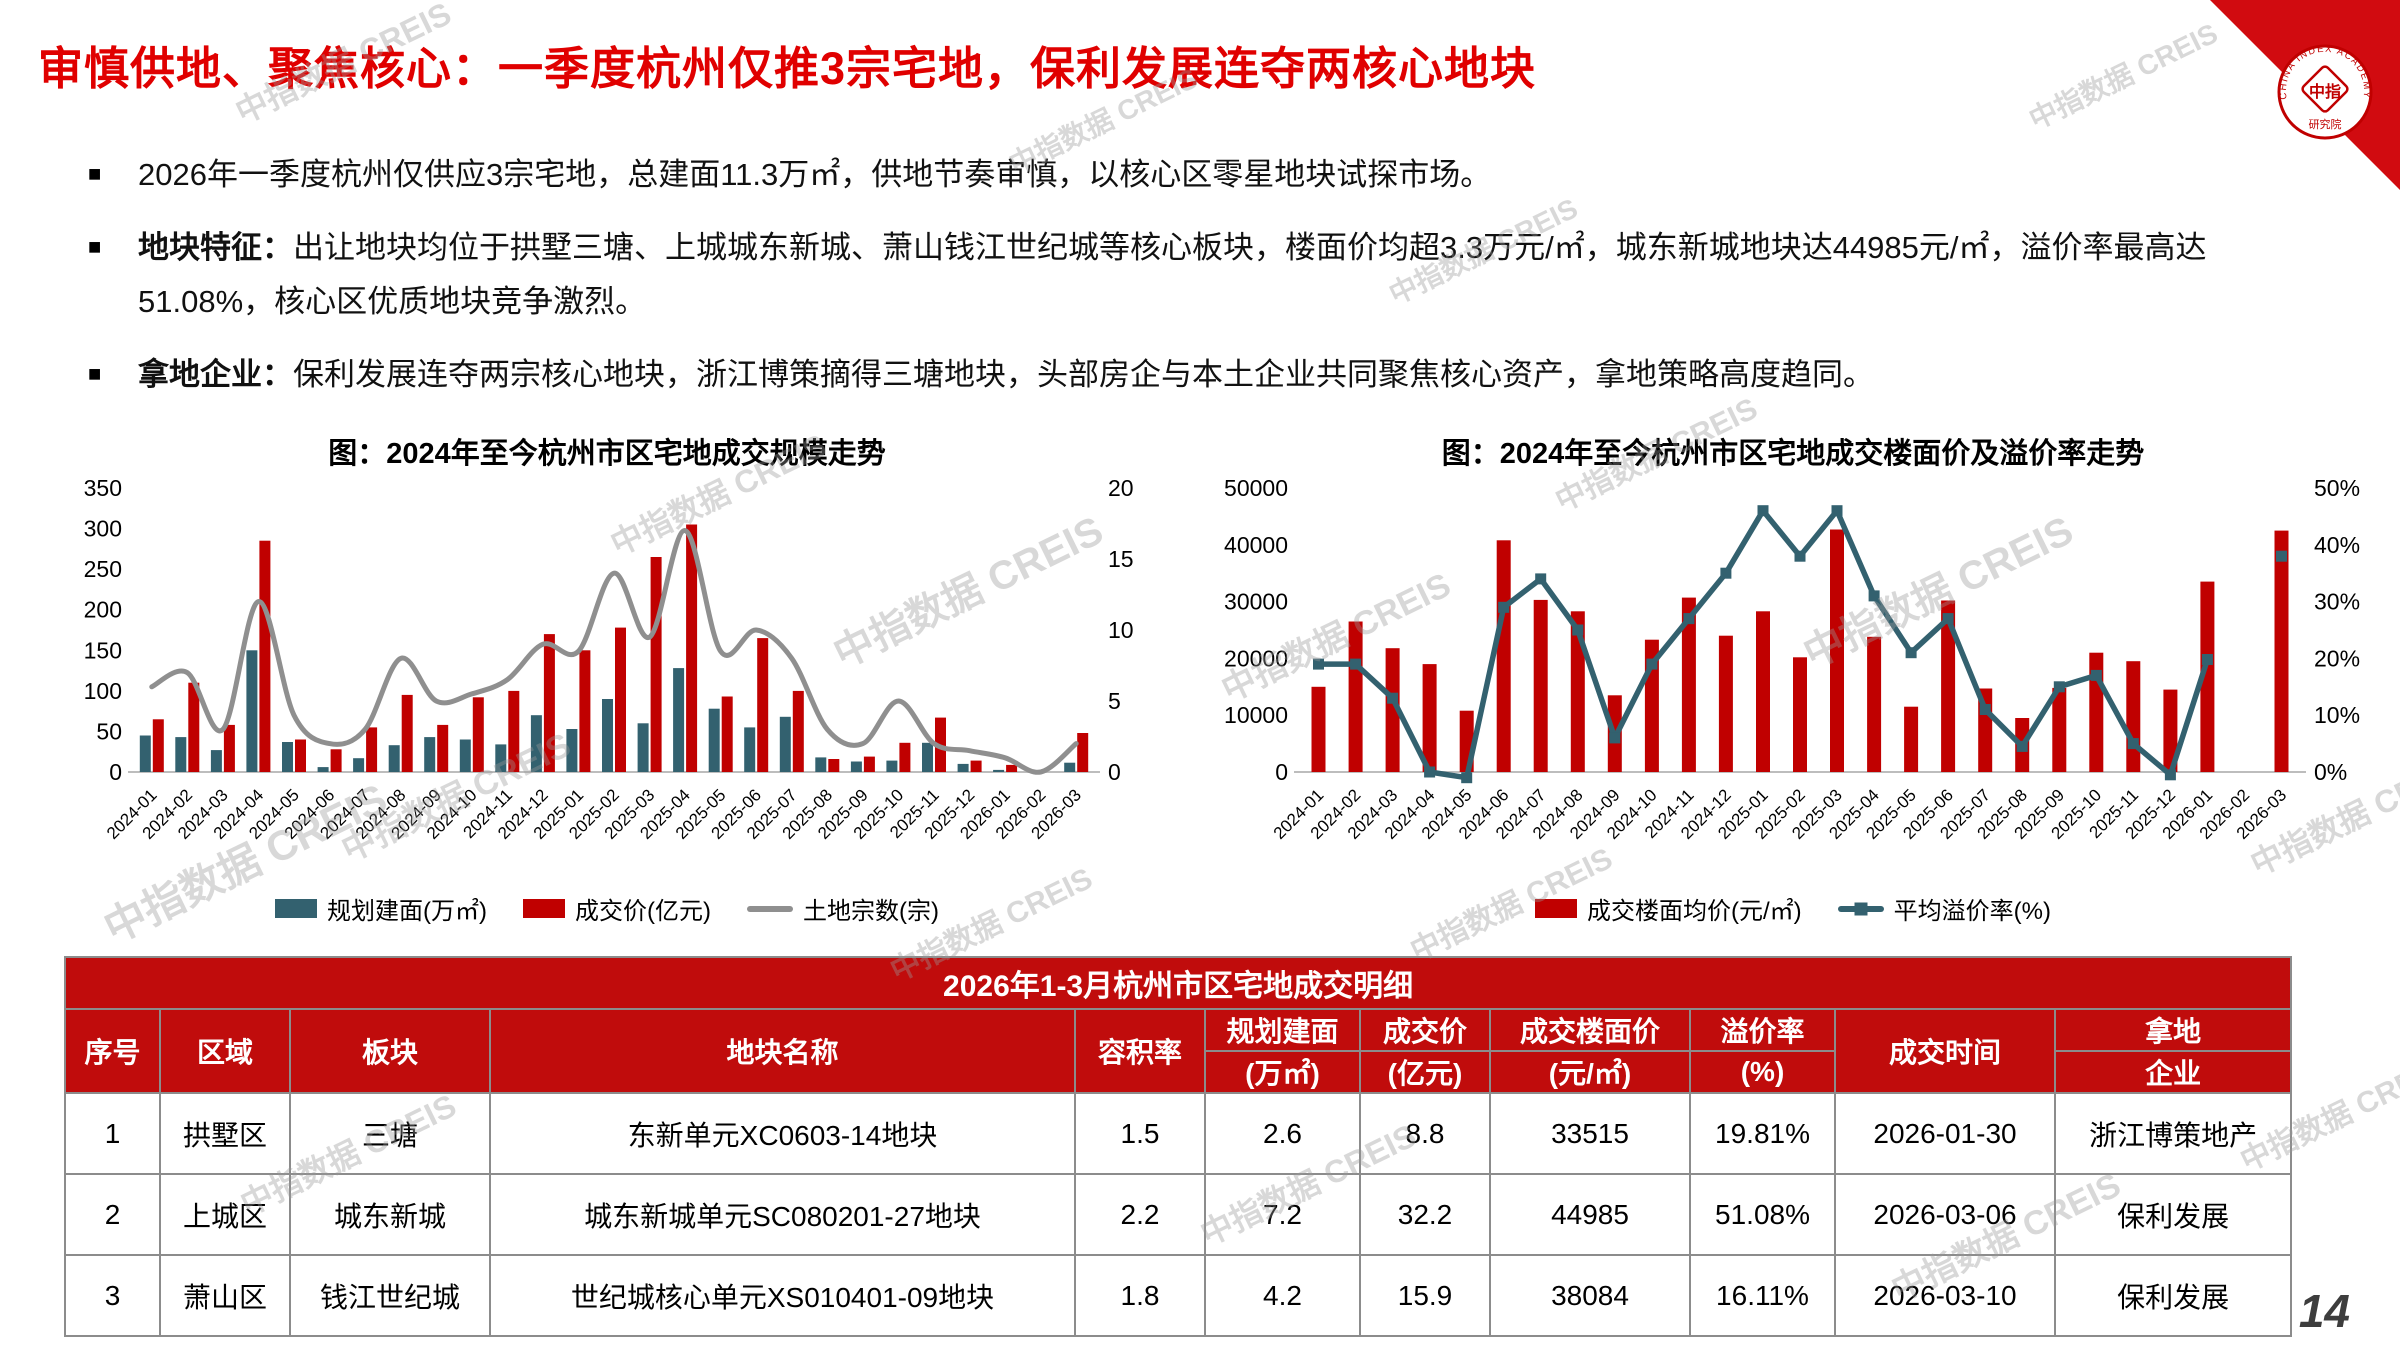 Image resolution: width=2400 pixels, height=1350 pixels. What do you see at coordinates (225, 1214) in the screenshot?
I see `table-cell: 上城区` at bounding box center [225, 1214].